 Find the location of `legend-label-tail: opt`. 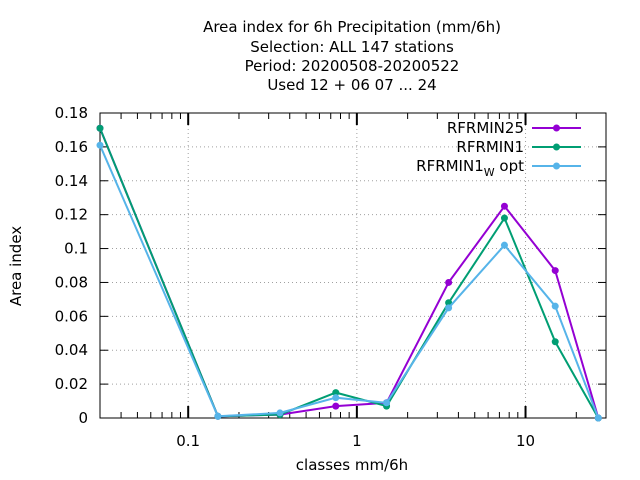

legend-label-tail: opt is located at coordinates (509, 166).